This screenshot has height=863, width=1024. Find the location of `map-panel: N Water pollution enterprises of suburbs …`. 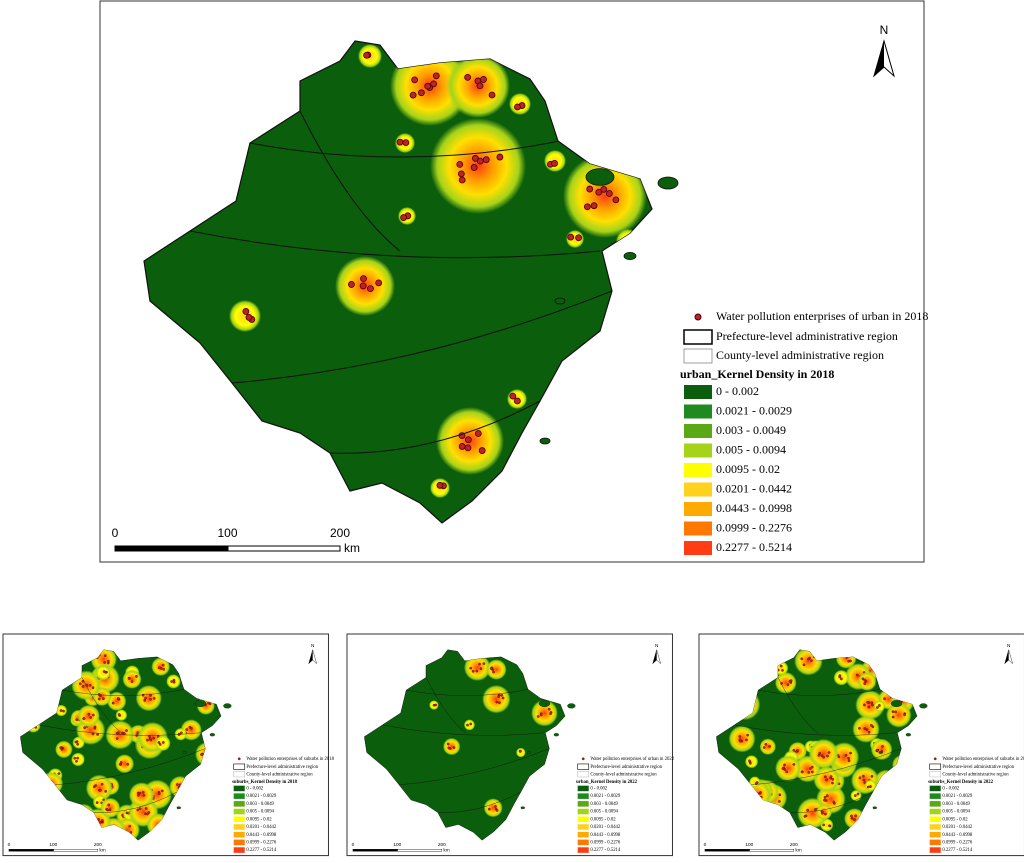

map-panel: N Water pollution enterprises of suburbs … is located at coordinates (168, 745).